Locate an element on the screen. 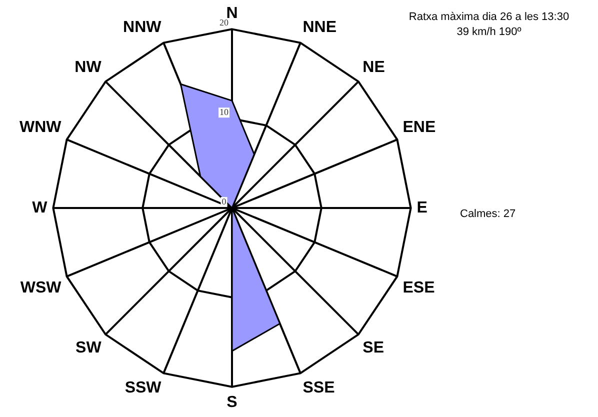 This screenshot has width=598, height=417. spoke-label: S is located at coordinates (232, 402).